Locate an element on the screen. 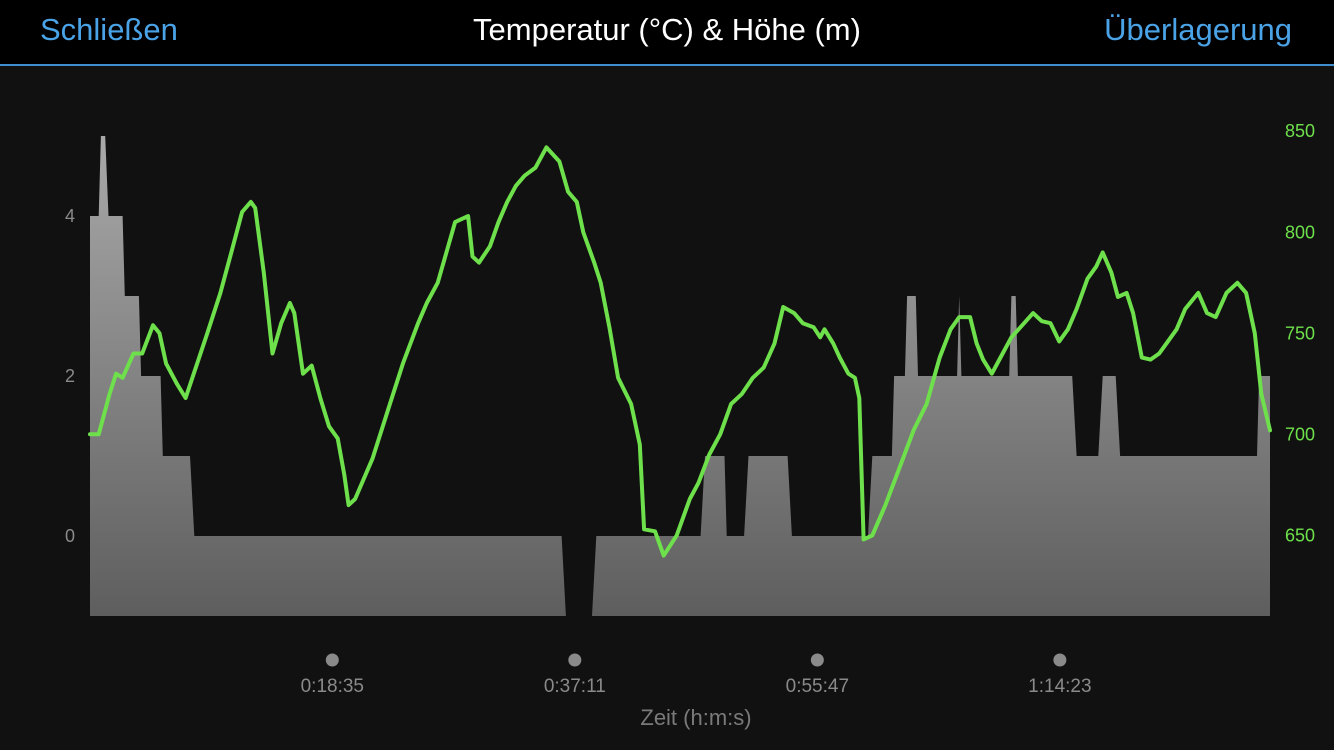 The image size is (1334, 750). x-tick-label: 0:55:47 is located at coordinates (817, 686).